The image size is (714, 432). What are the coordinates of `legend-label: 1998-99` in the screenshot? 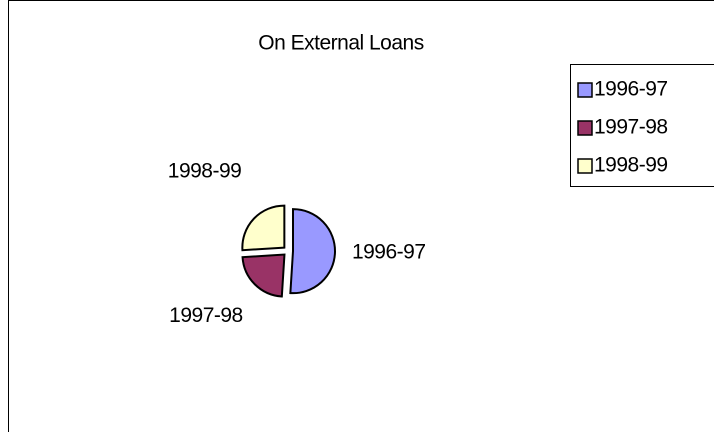 It's located at (631, 165).